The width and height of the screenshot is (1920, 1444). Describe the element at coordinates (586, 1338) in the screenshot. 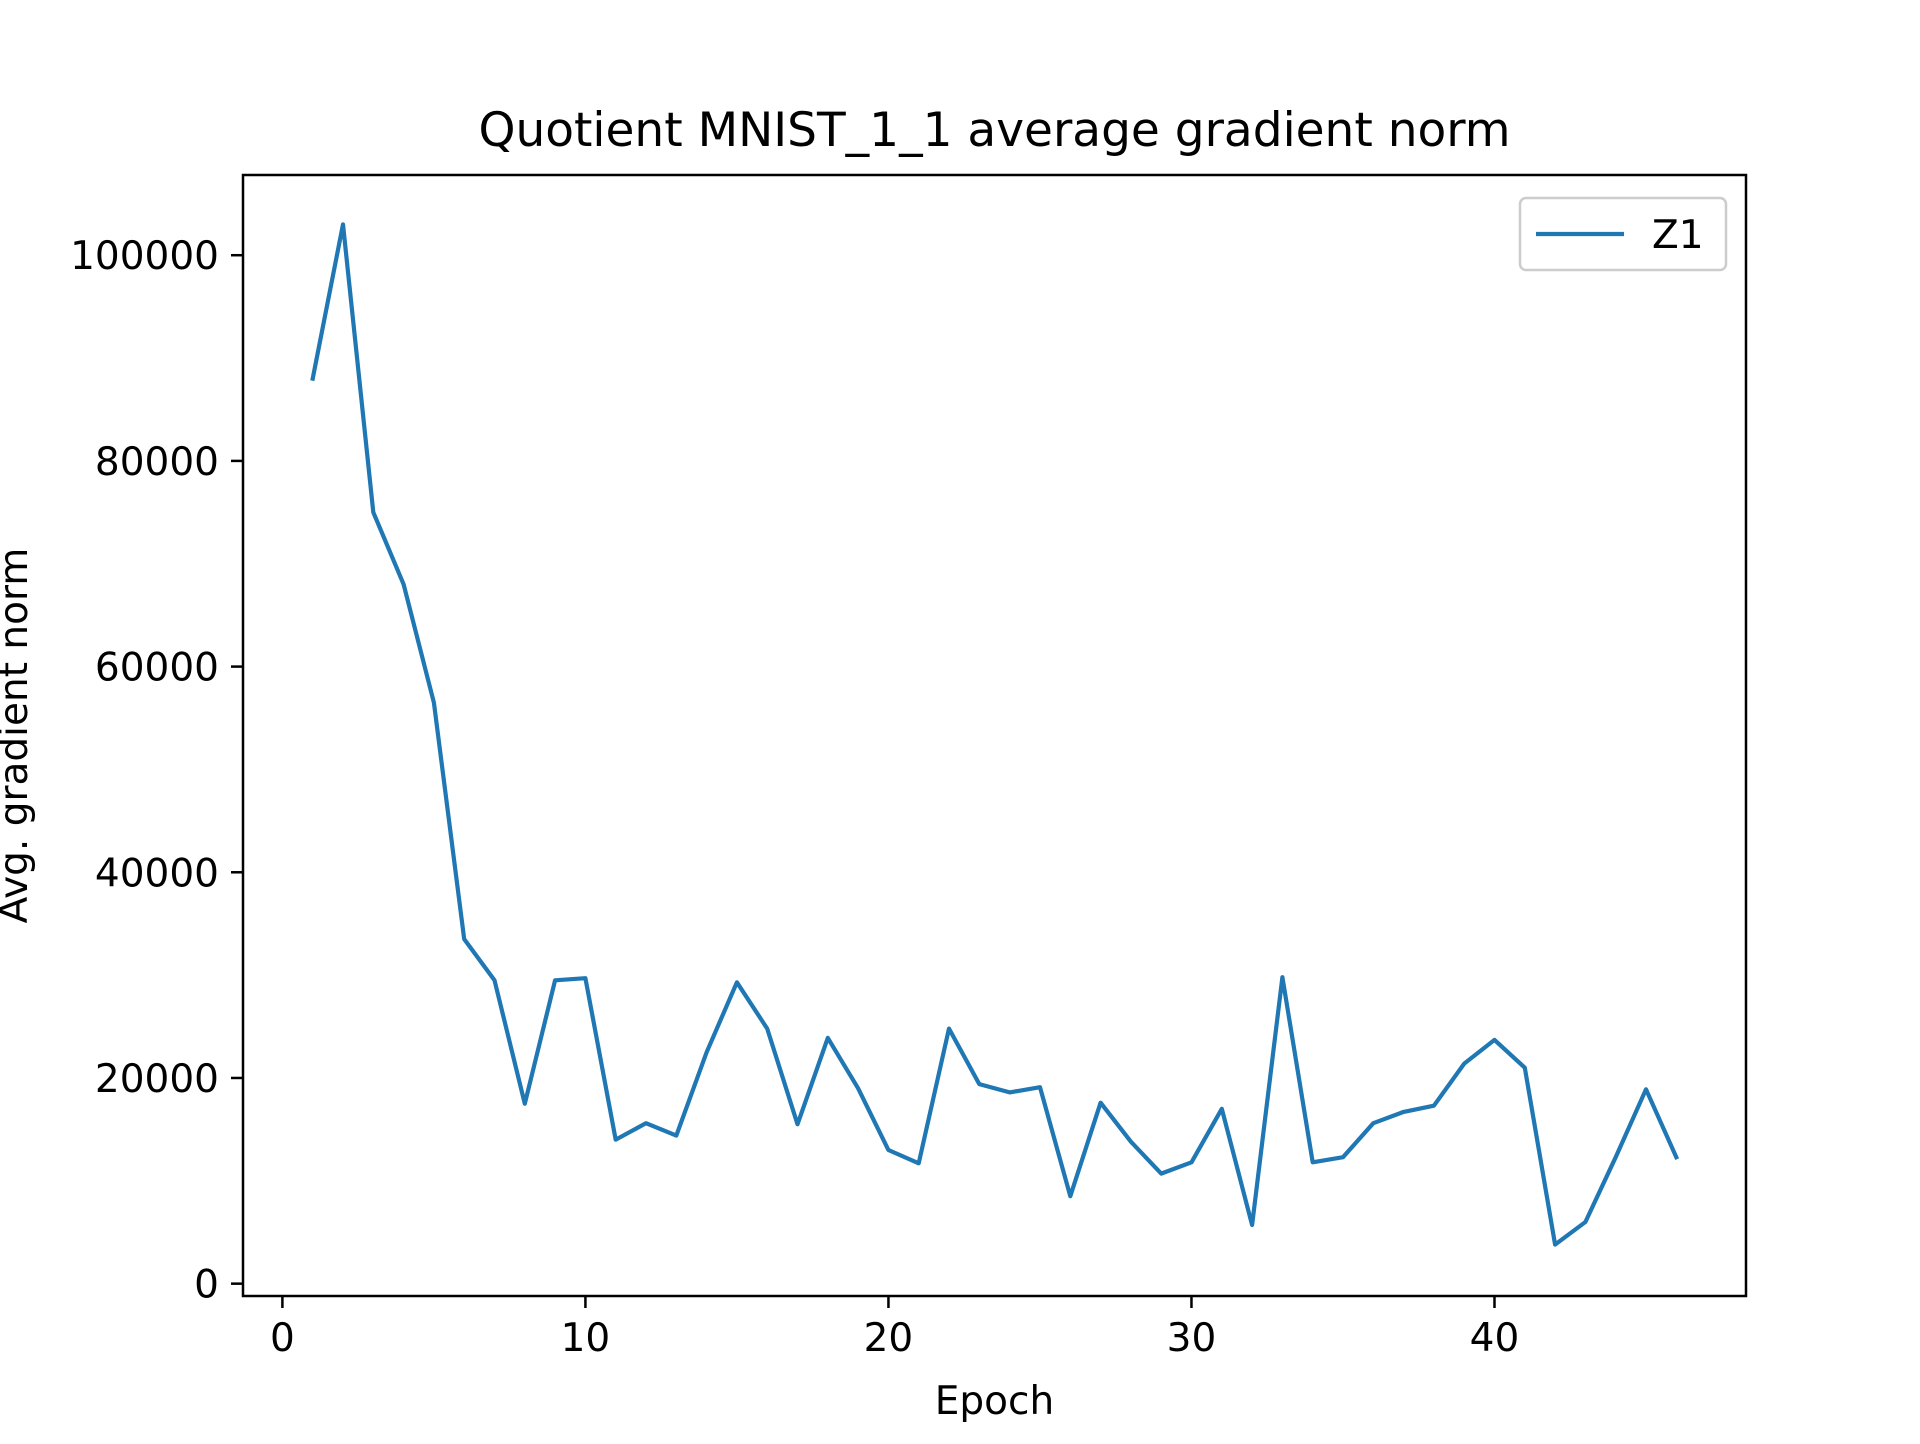

I see `x-tick-label: 10` at that location.